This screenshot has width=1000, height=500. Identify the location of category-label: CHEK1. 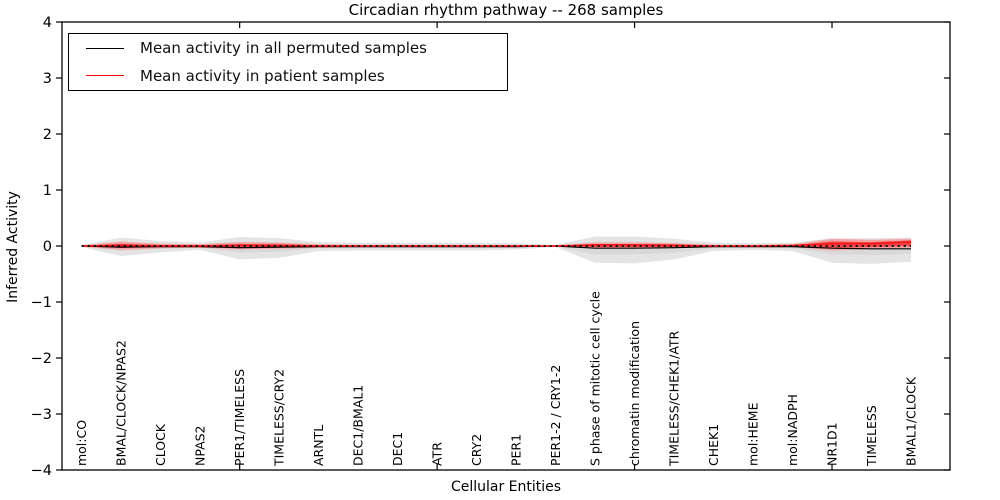
(713, 445).